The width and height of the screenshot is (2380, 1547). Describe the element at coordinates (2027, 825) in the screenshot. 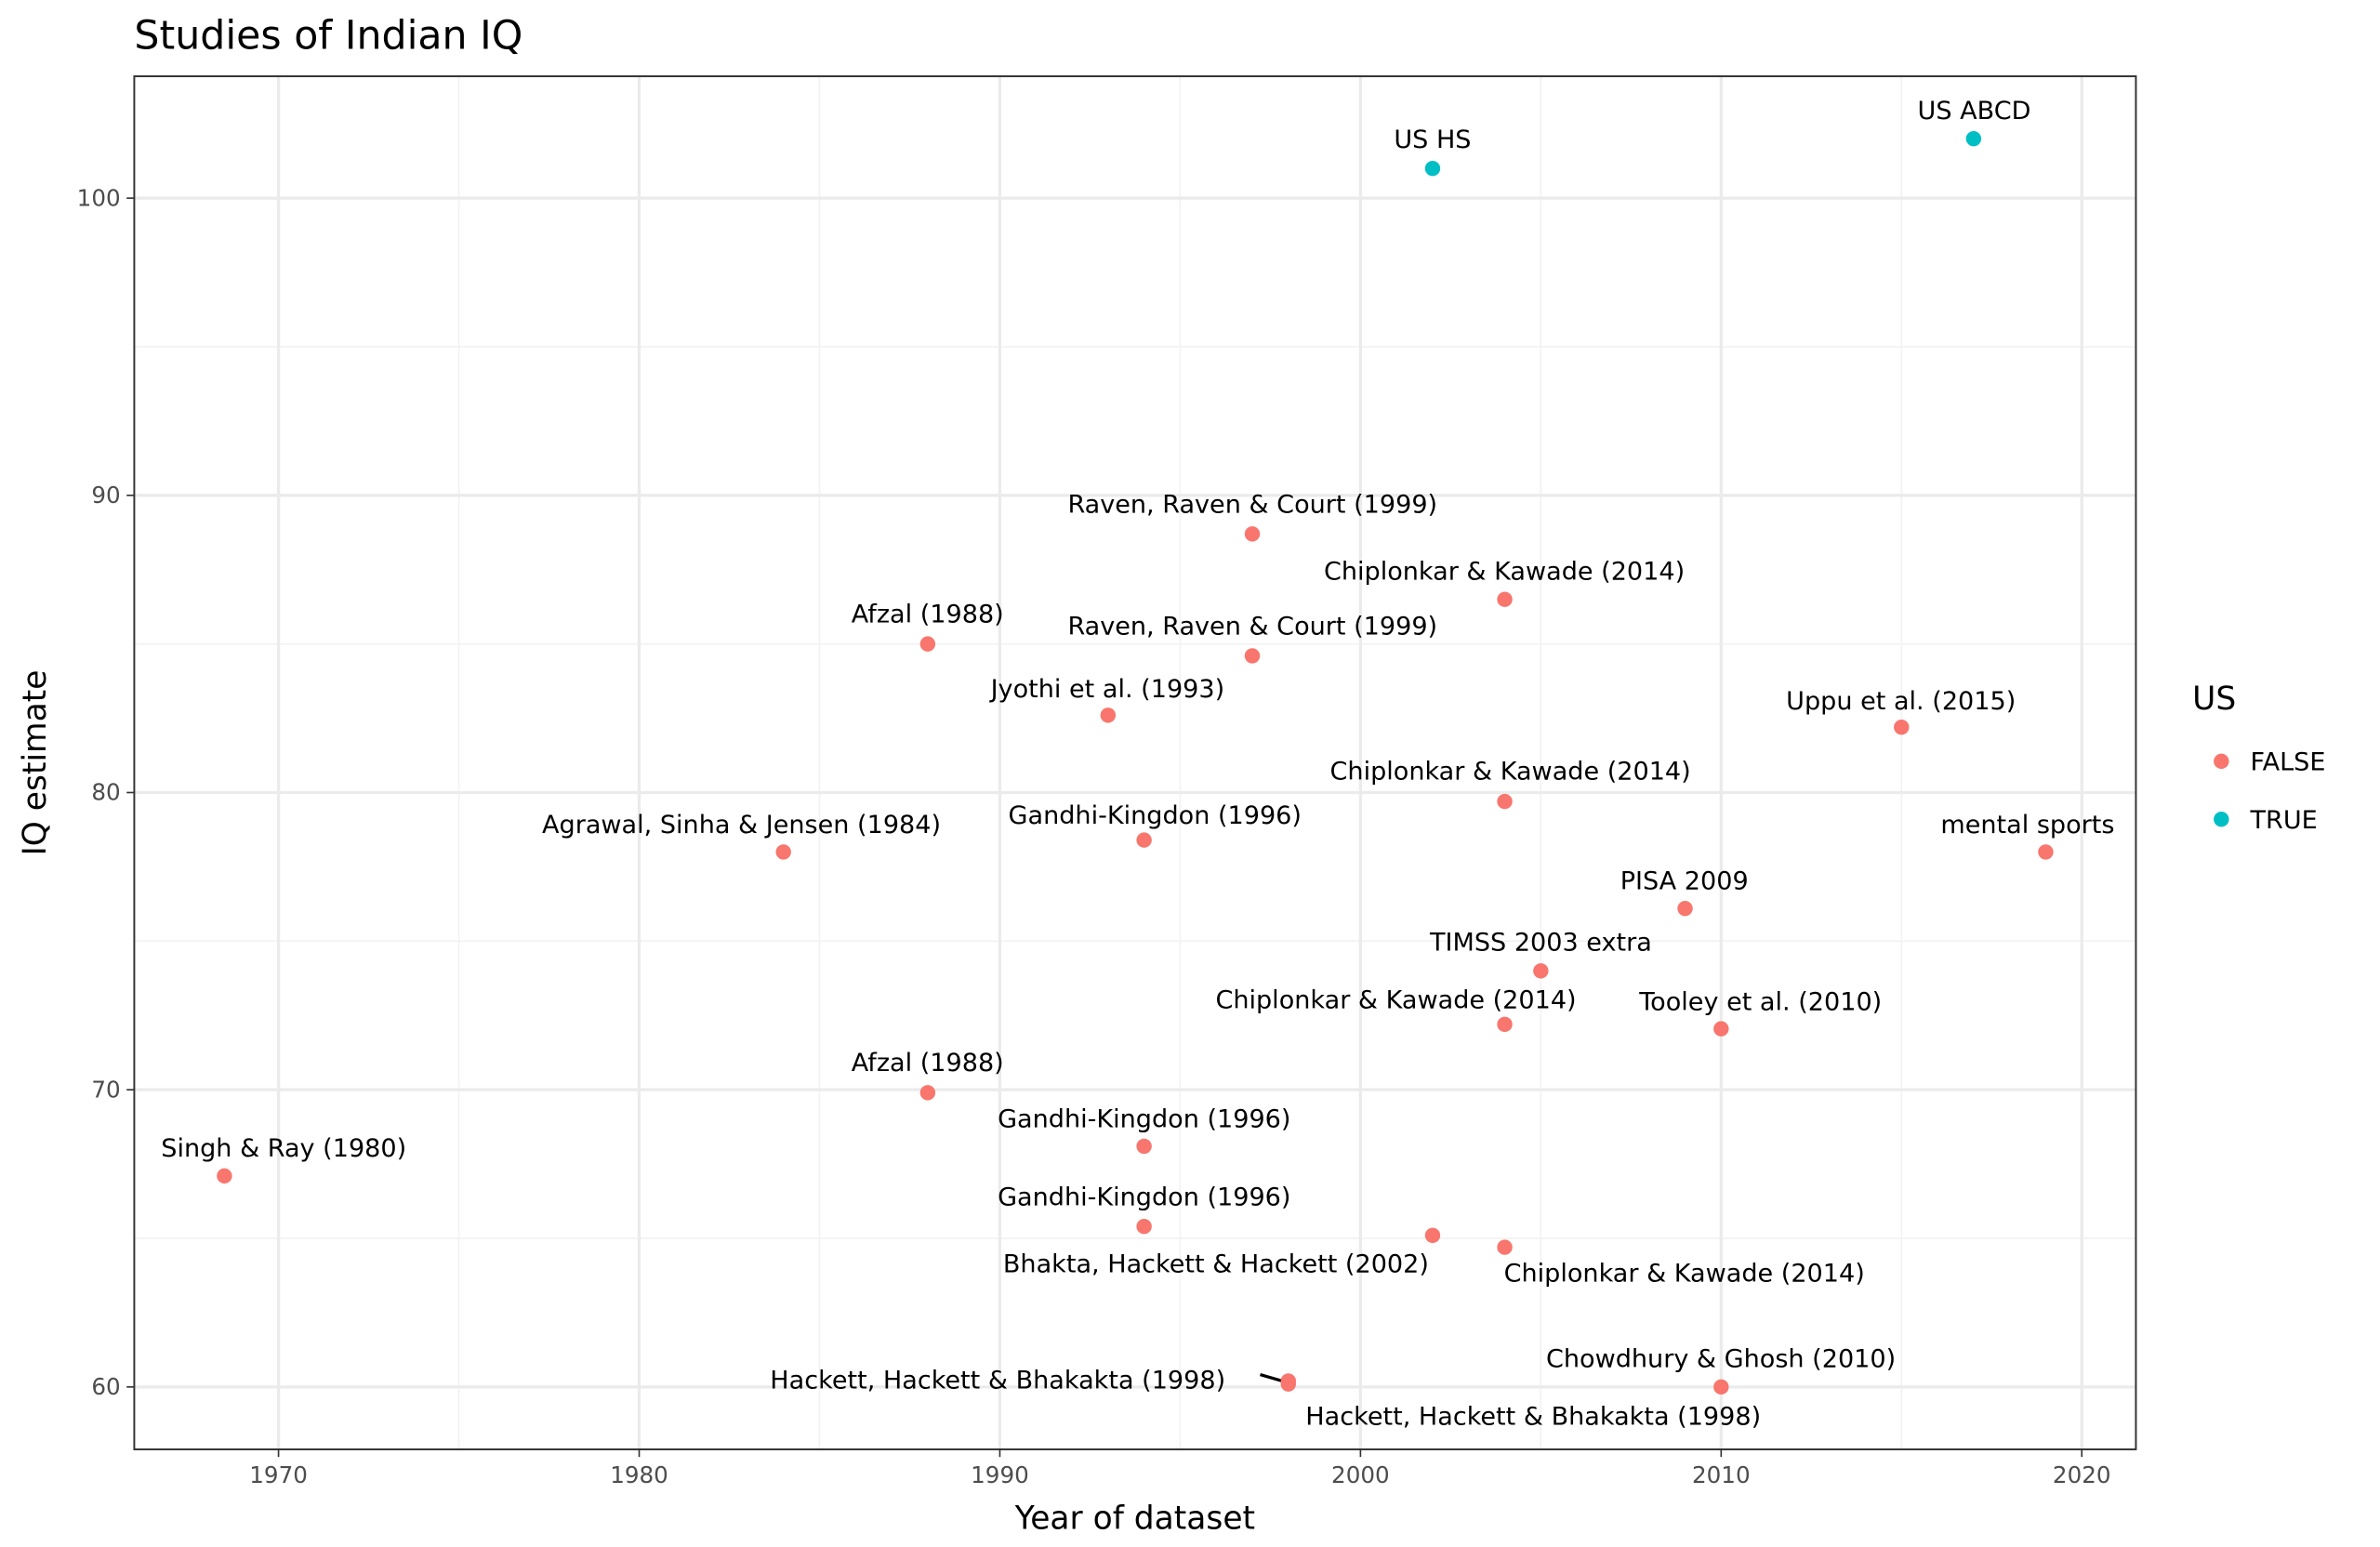

I see `point-label: mental sports` at that location.